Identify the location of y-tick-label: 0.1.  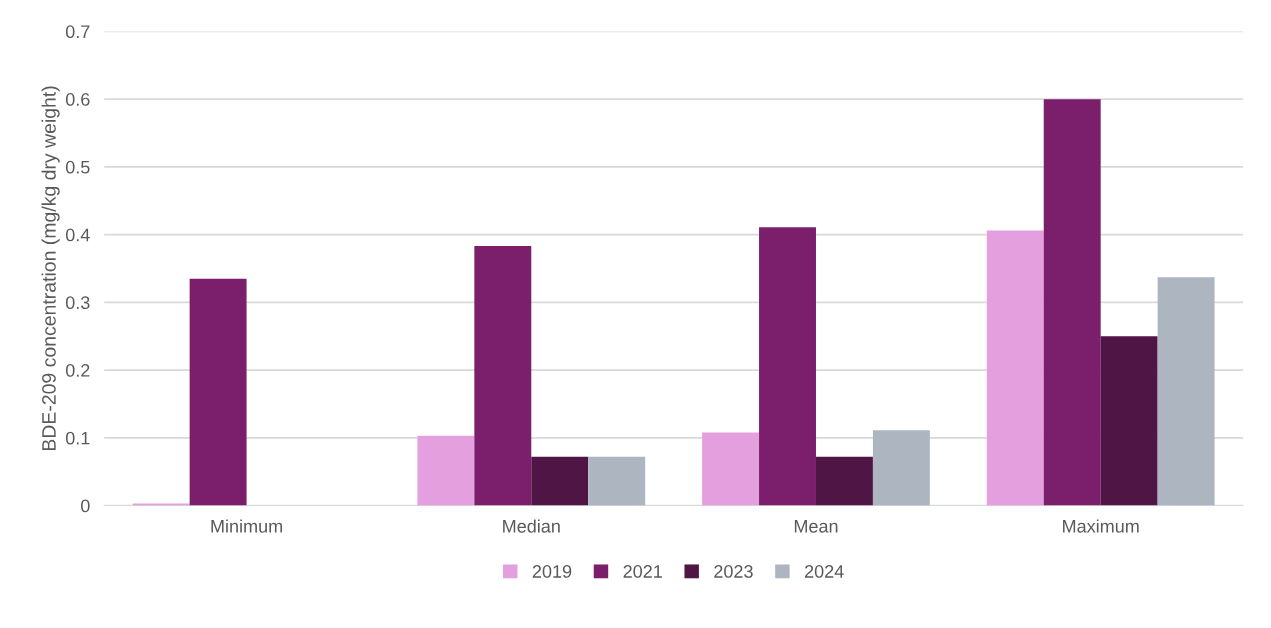
(77, 438).